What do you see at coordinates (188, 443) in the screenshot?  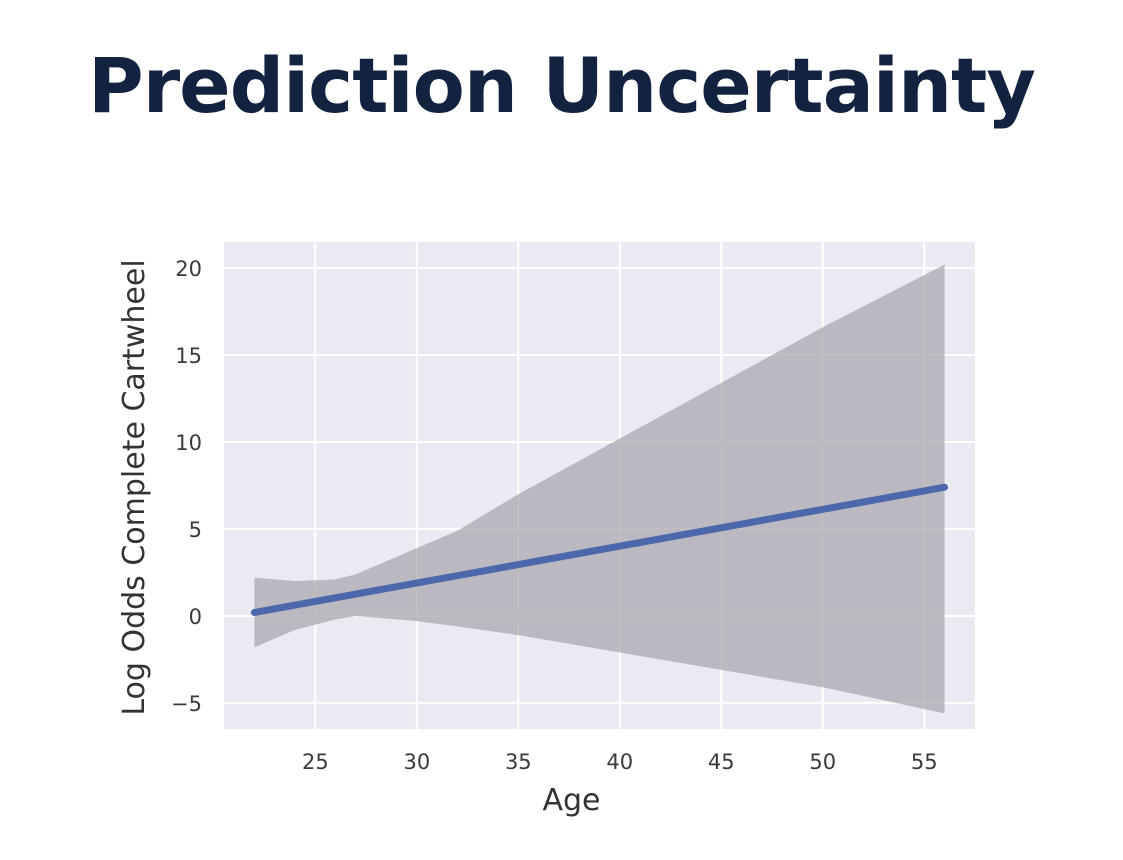 I see `y-tick-label: 10` at bounding box center [188, 443].